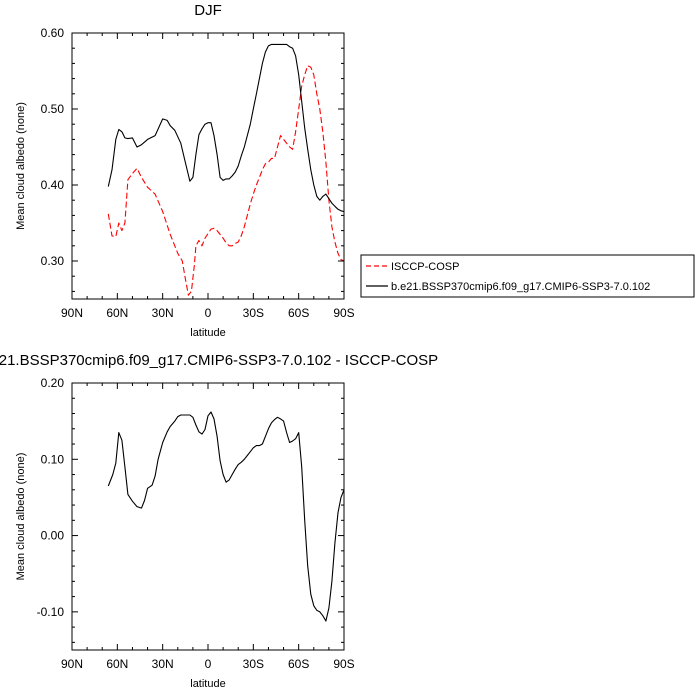  What do you see at coordinates (53, 459) in the screenshot?
I see `y-tick-label: 0.10` at bounding box center [53, 459].